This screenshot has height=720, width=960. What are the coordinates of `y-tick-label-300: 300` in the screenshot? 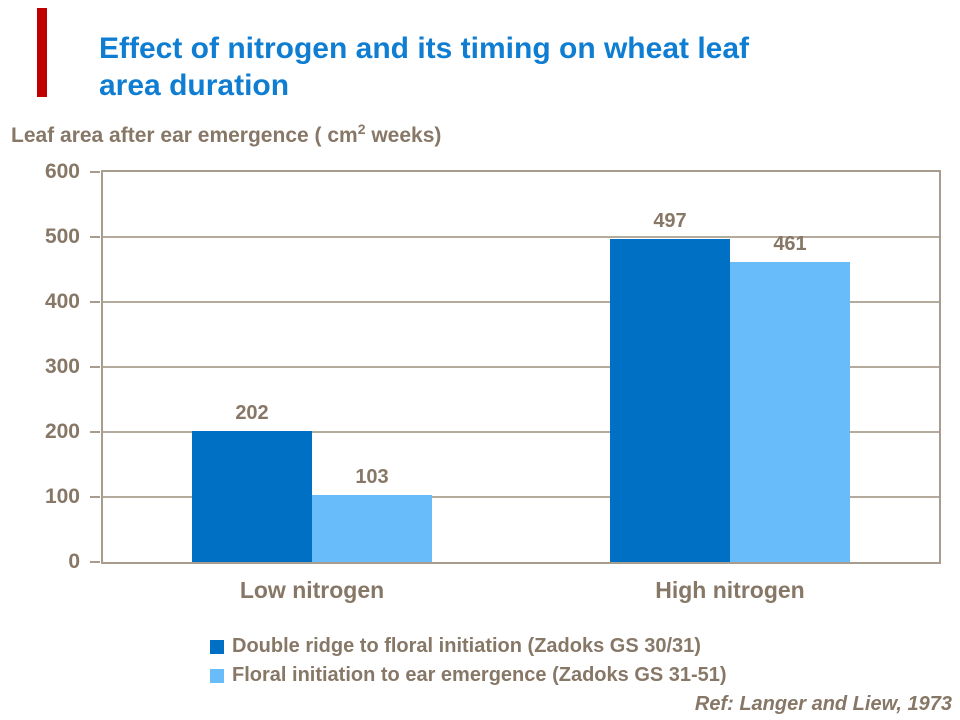 It's located at (62, 366).